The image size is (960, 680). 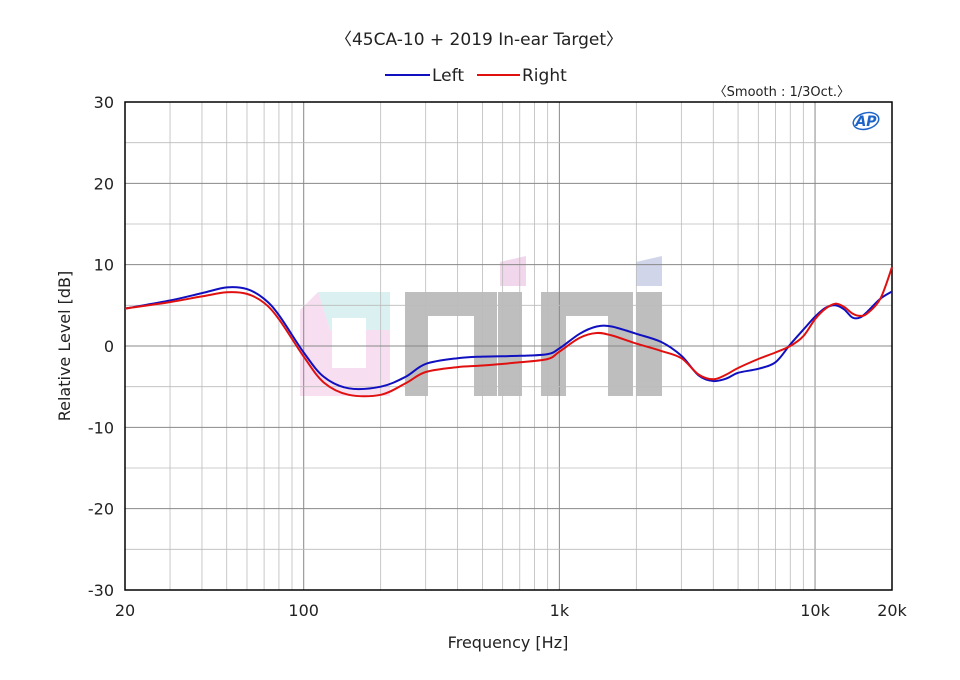 I want to click on x-tick-label: 10k, so click(x=815, y=610).